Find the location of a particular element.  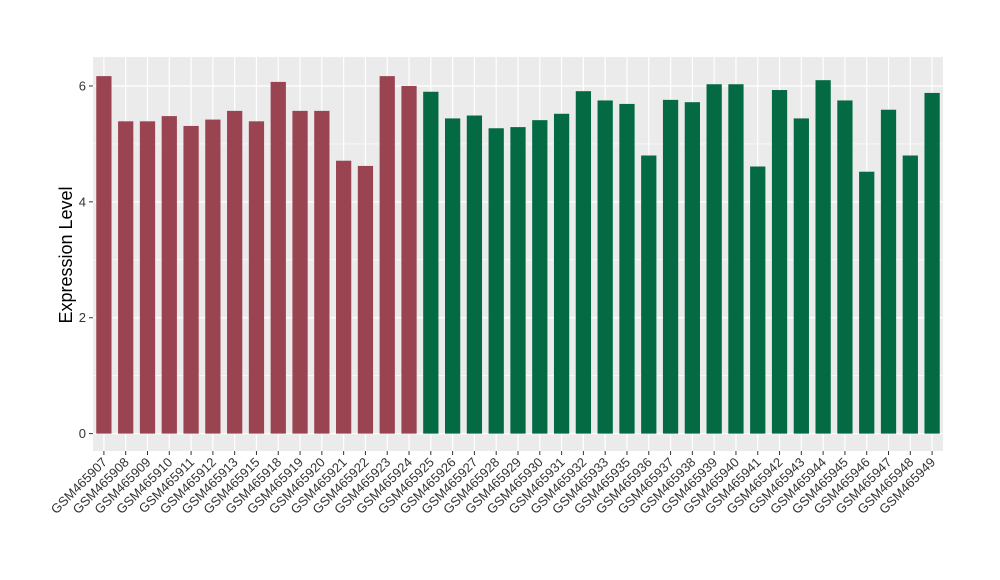

bar-GSM465933 is located at coordinates (605, 267).